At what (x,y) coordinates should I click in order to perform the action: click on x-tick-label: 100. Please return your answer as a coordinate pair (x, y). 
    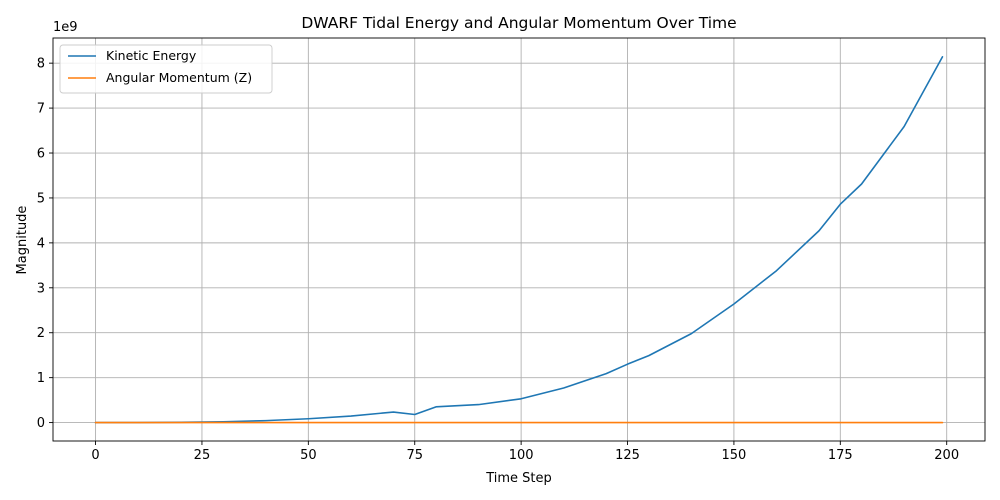
    Looking at the image, I should click on (521, 455).